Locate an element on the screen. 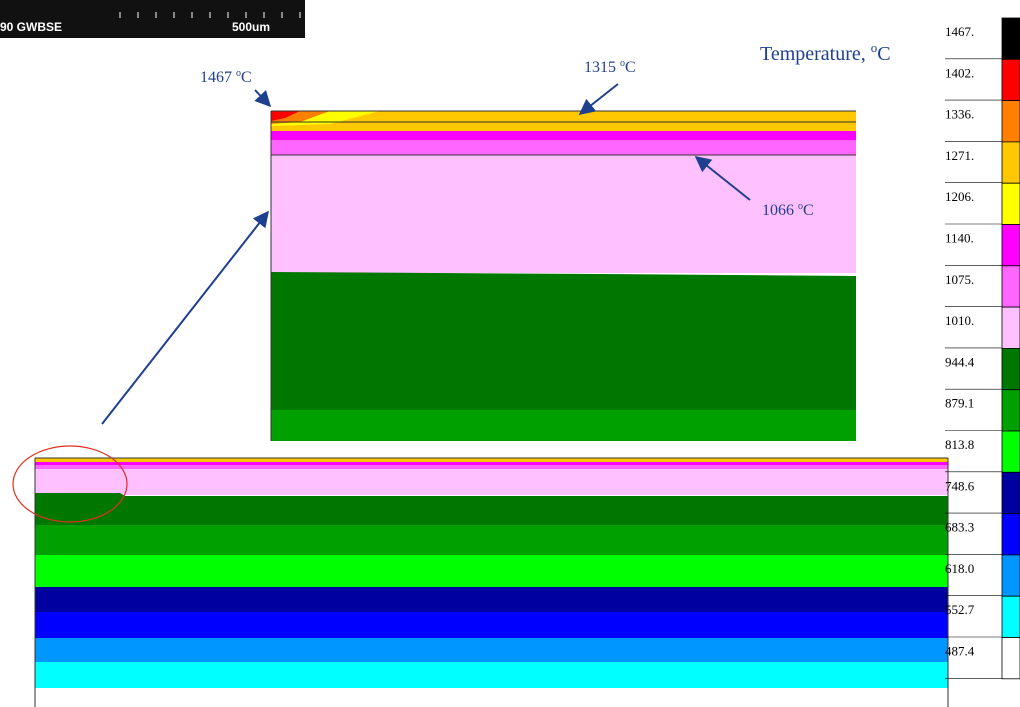 The height and width of the screenshot is (707, 1020). legend-label: 813.8 is located at coordinates (959, 444).